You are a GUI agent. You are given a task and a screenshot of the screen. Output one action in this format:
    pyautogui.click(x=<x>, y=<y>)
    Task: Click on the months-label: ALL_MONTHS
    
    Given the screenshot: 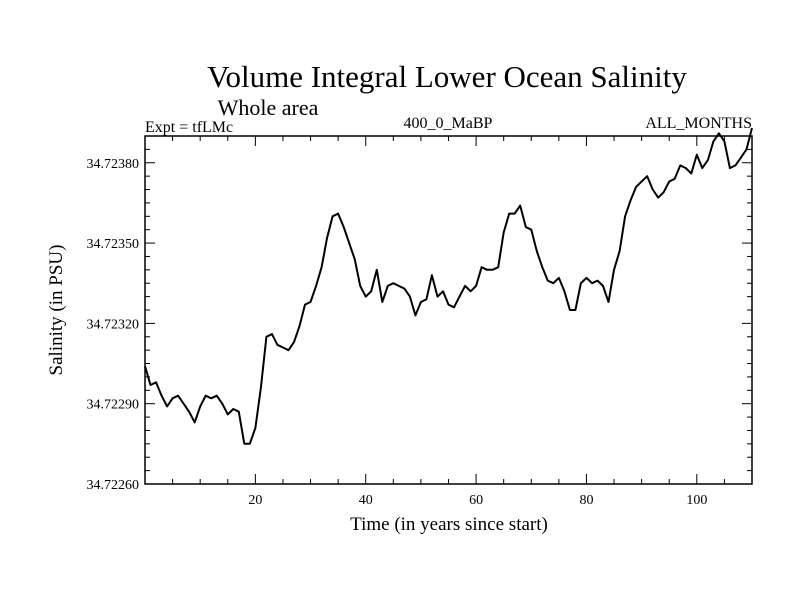 What is the action you would take?
    pyautogui.click(x=698, y=123)
    